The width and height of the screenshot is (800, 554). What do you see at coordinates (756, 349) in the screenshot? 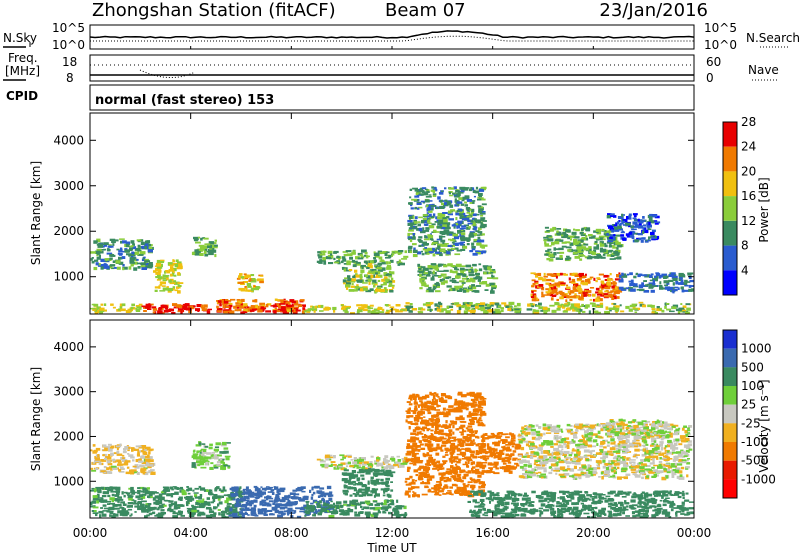
I see `colorbar-level: 1000` at bounding box center [756, 349].